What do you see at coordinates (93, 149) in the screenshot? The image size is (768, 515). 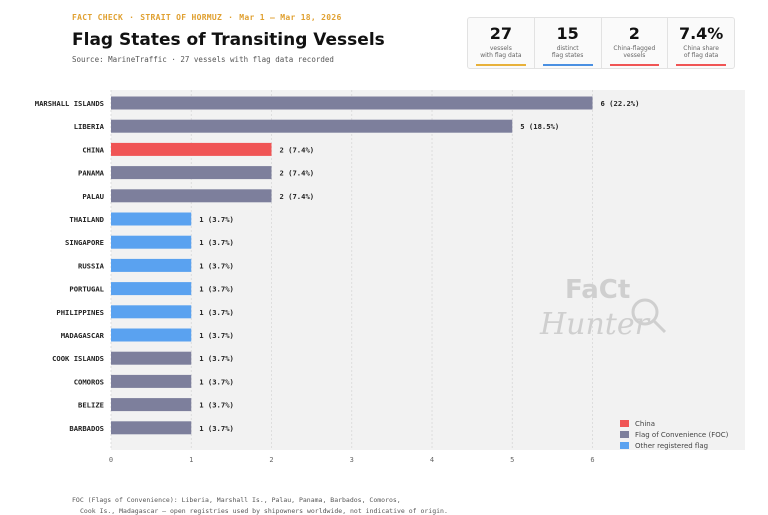 I see `y-category-label: CHINA` at bounding box center [93, 149].